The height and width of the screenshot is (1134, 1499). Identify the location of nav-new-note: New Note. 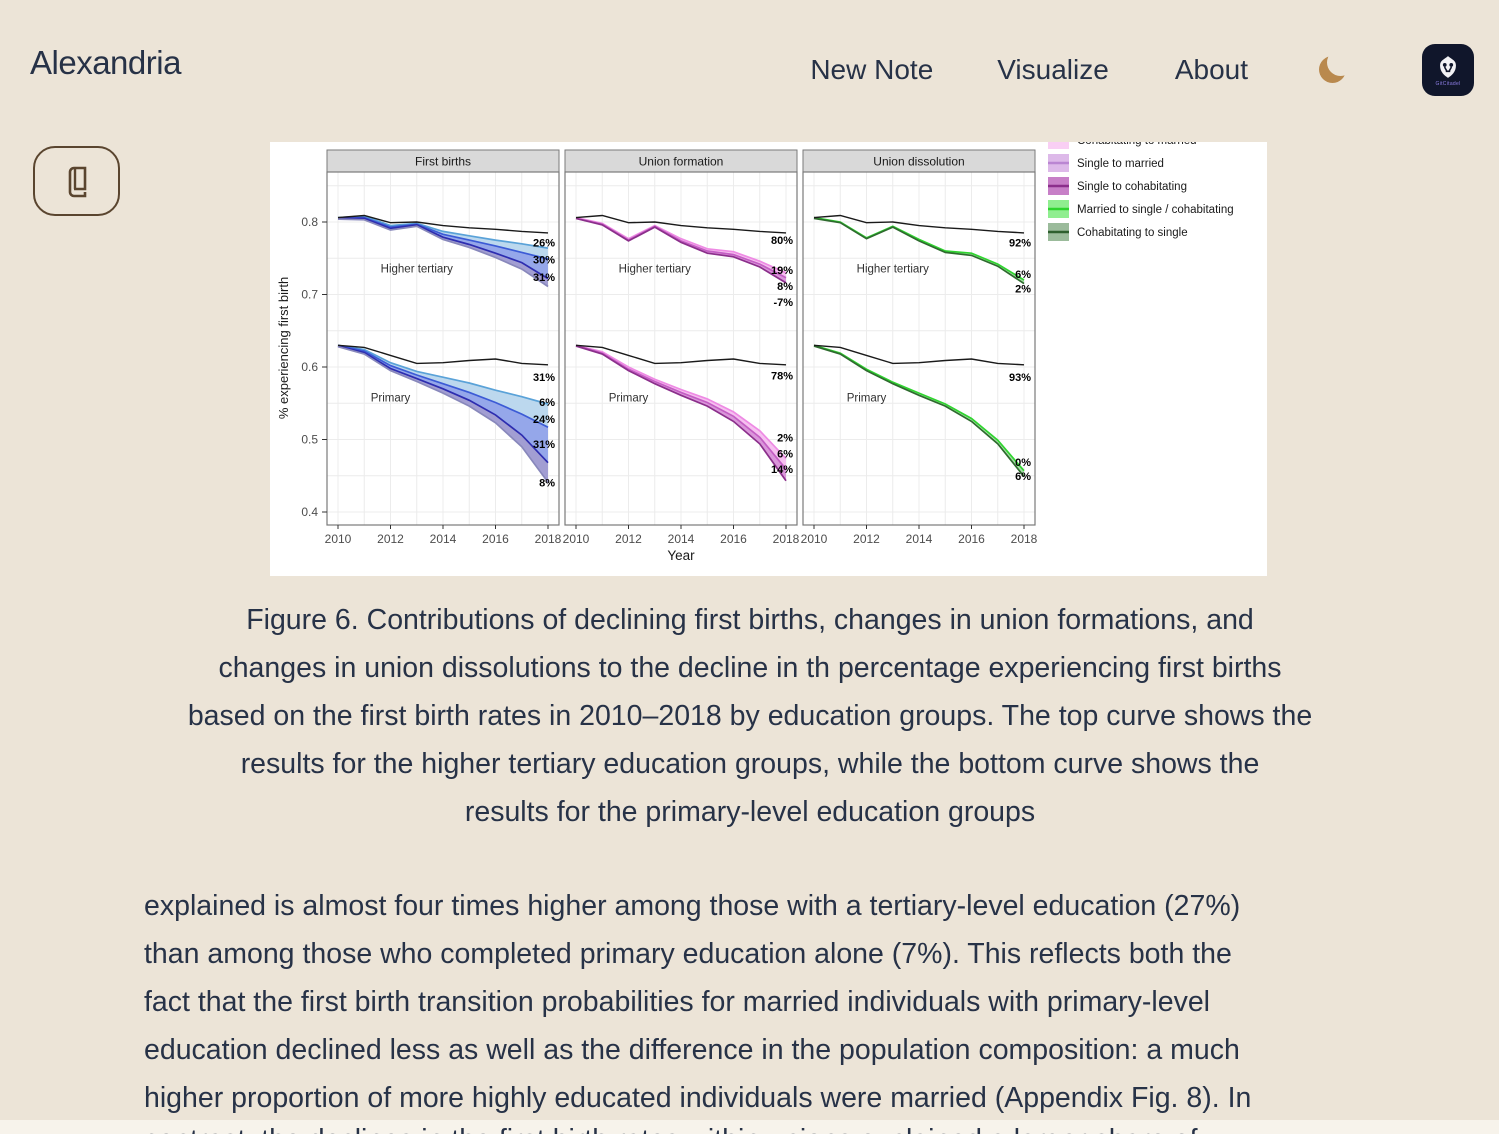
(872, 69).